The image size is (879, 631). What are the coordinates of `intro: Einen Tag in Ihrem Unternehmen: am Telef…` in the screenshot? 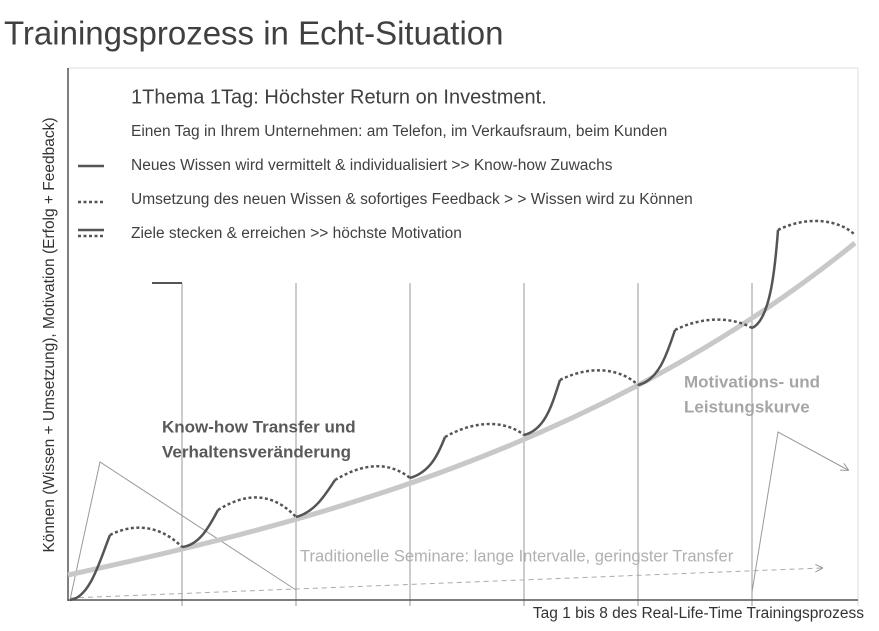 It's located at (399, 131).